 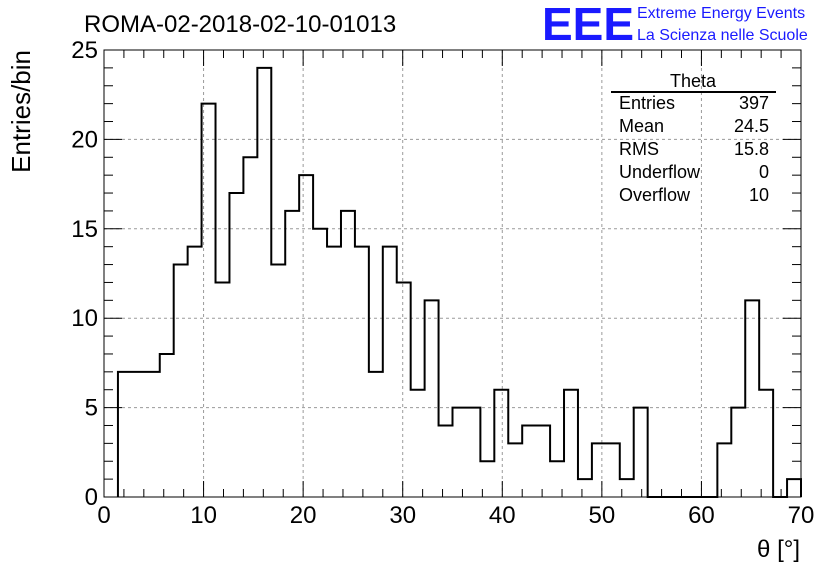 What do you see at coordinates (751, 149) in the screenshot?
I see `stats-value: 15.8` at bounding box center [751, 149].